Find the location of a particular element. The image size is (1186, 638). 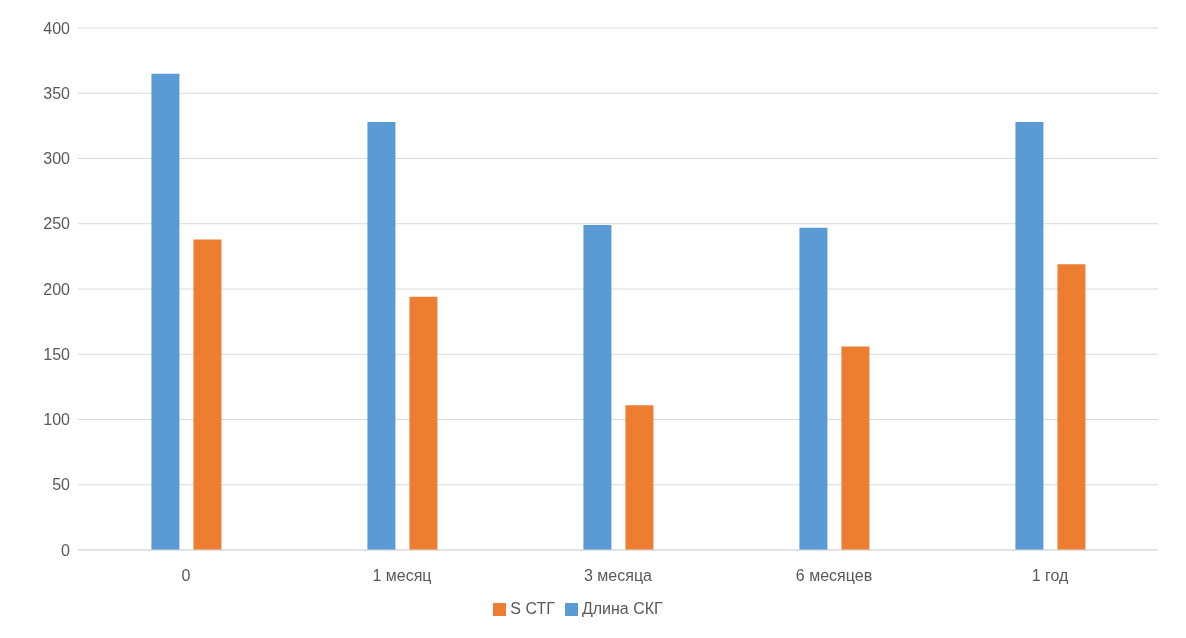

y-tick-label: 350 is located at coordinates (57, 93).